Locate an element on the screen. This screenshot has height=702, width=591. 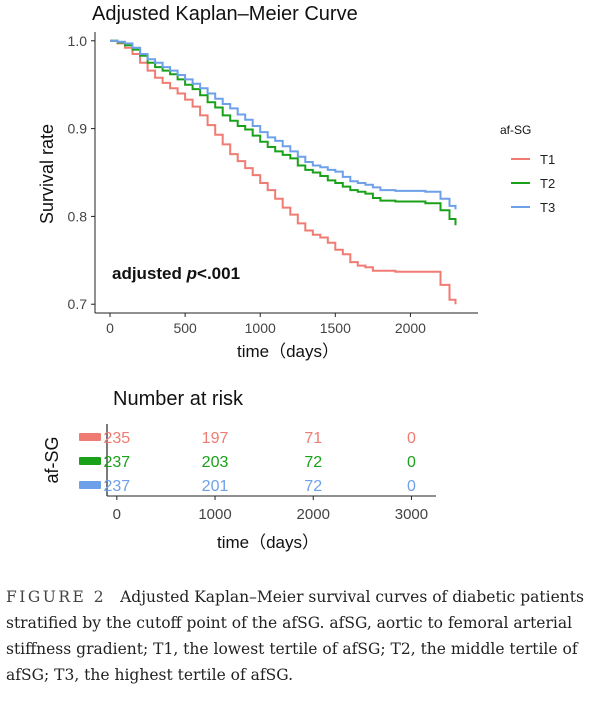
legend-label-t3: T3 is located at coordinates (547, 207).